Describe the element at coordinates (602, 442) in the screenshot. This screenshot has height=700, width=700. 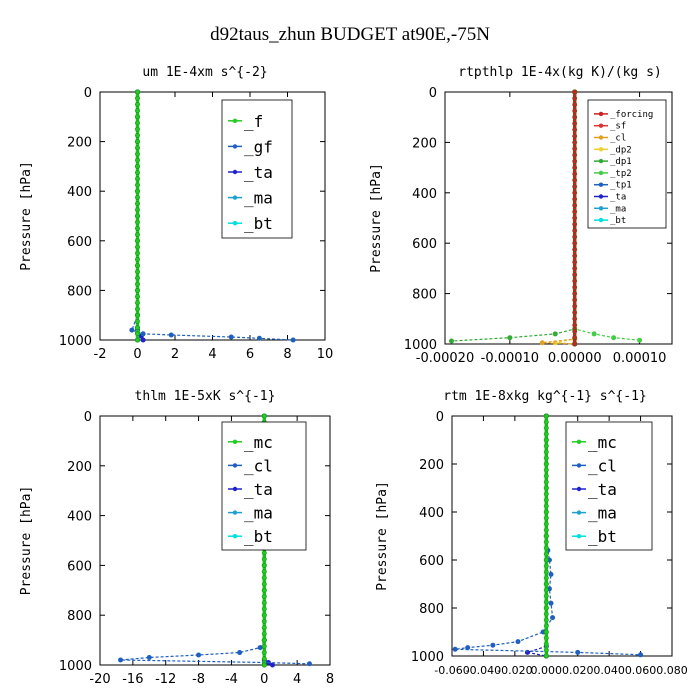
I see `legend-label: _mc` at that location.